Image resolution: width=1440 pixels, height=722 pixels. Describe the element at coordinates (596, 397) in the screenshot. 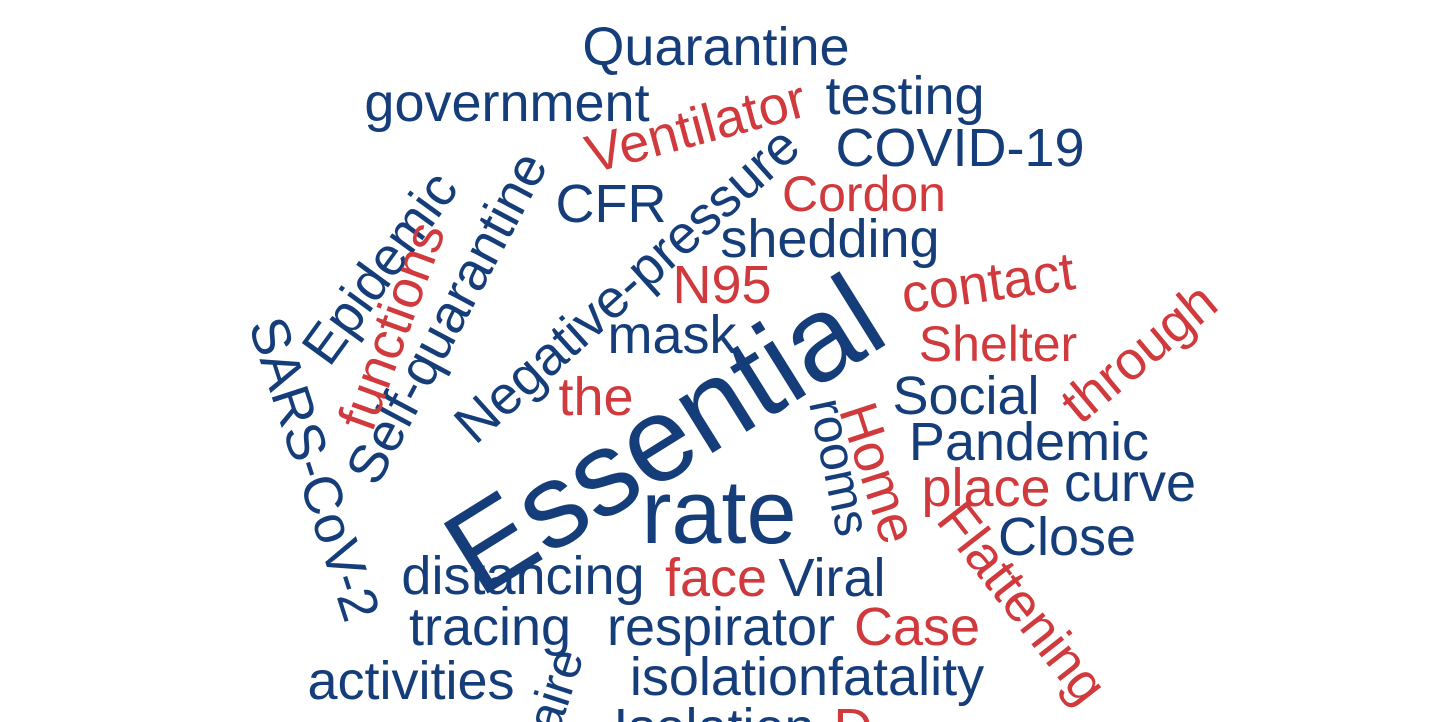

I see `word-the: the` at that location.